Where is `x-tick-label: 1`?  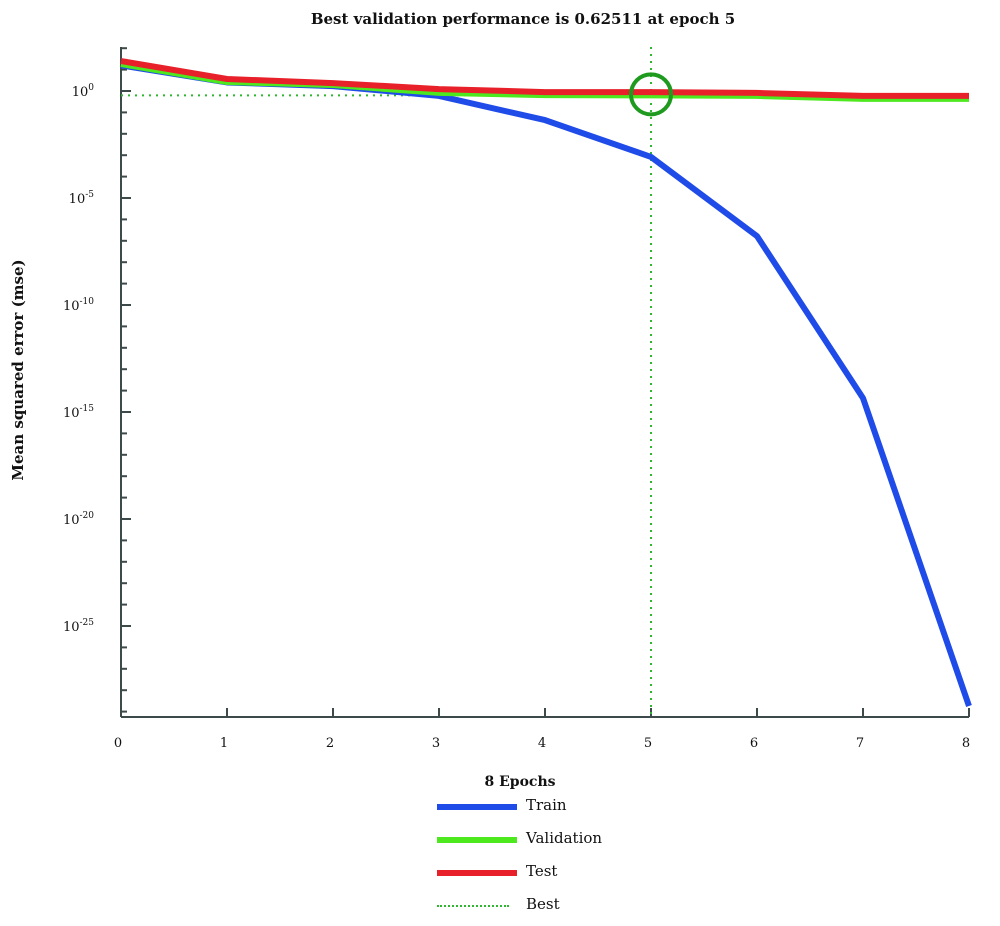 x-tick-label: 1 is located at coordinates (224, 743).